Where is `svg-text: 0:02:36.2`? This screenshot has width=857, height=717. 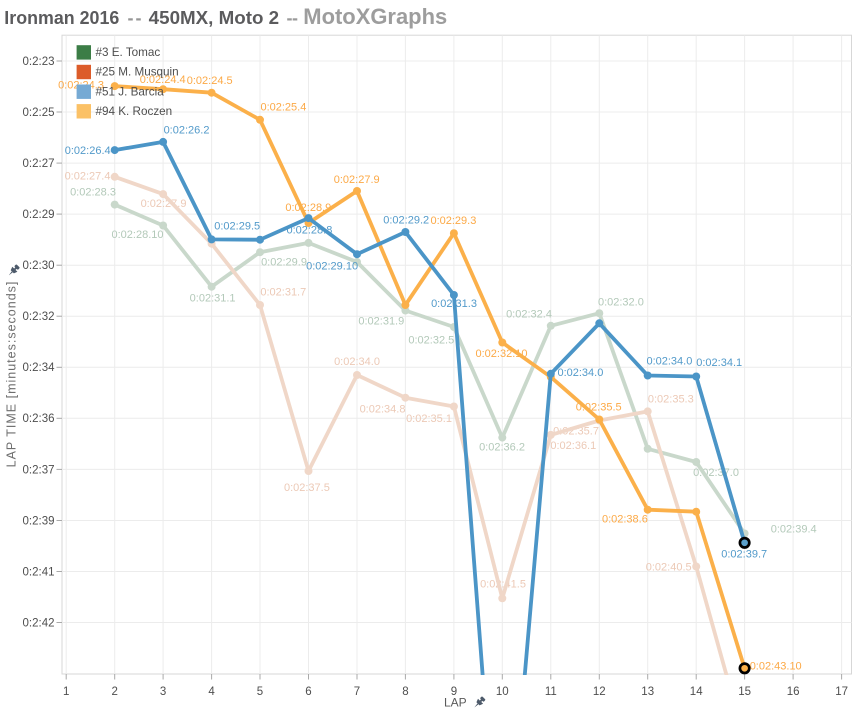 svg-text: 0:02:36.2 is located at coordinates (502, 447).